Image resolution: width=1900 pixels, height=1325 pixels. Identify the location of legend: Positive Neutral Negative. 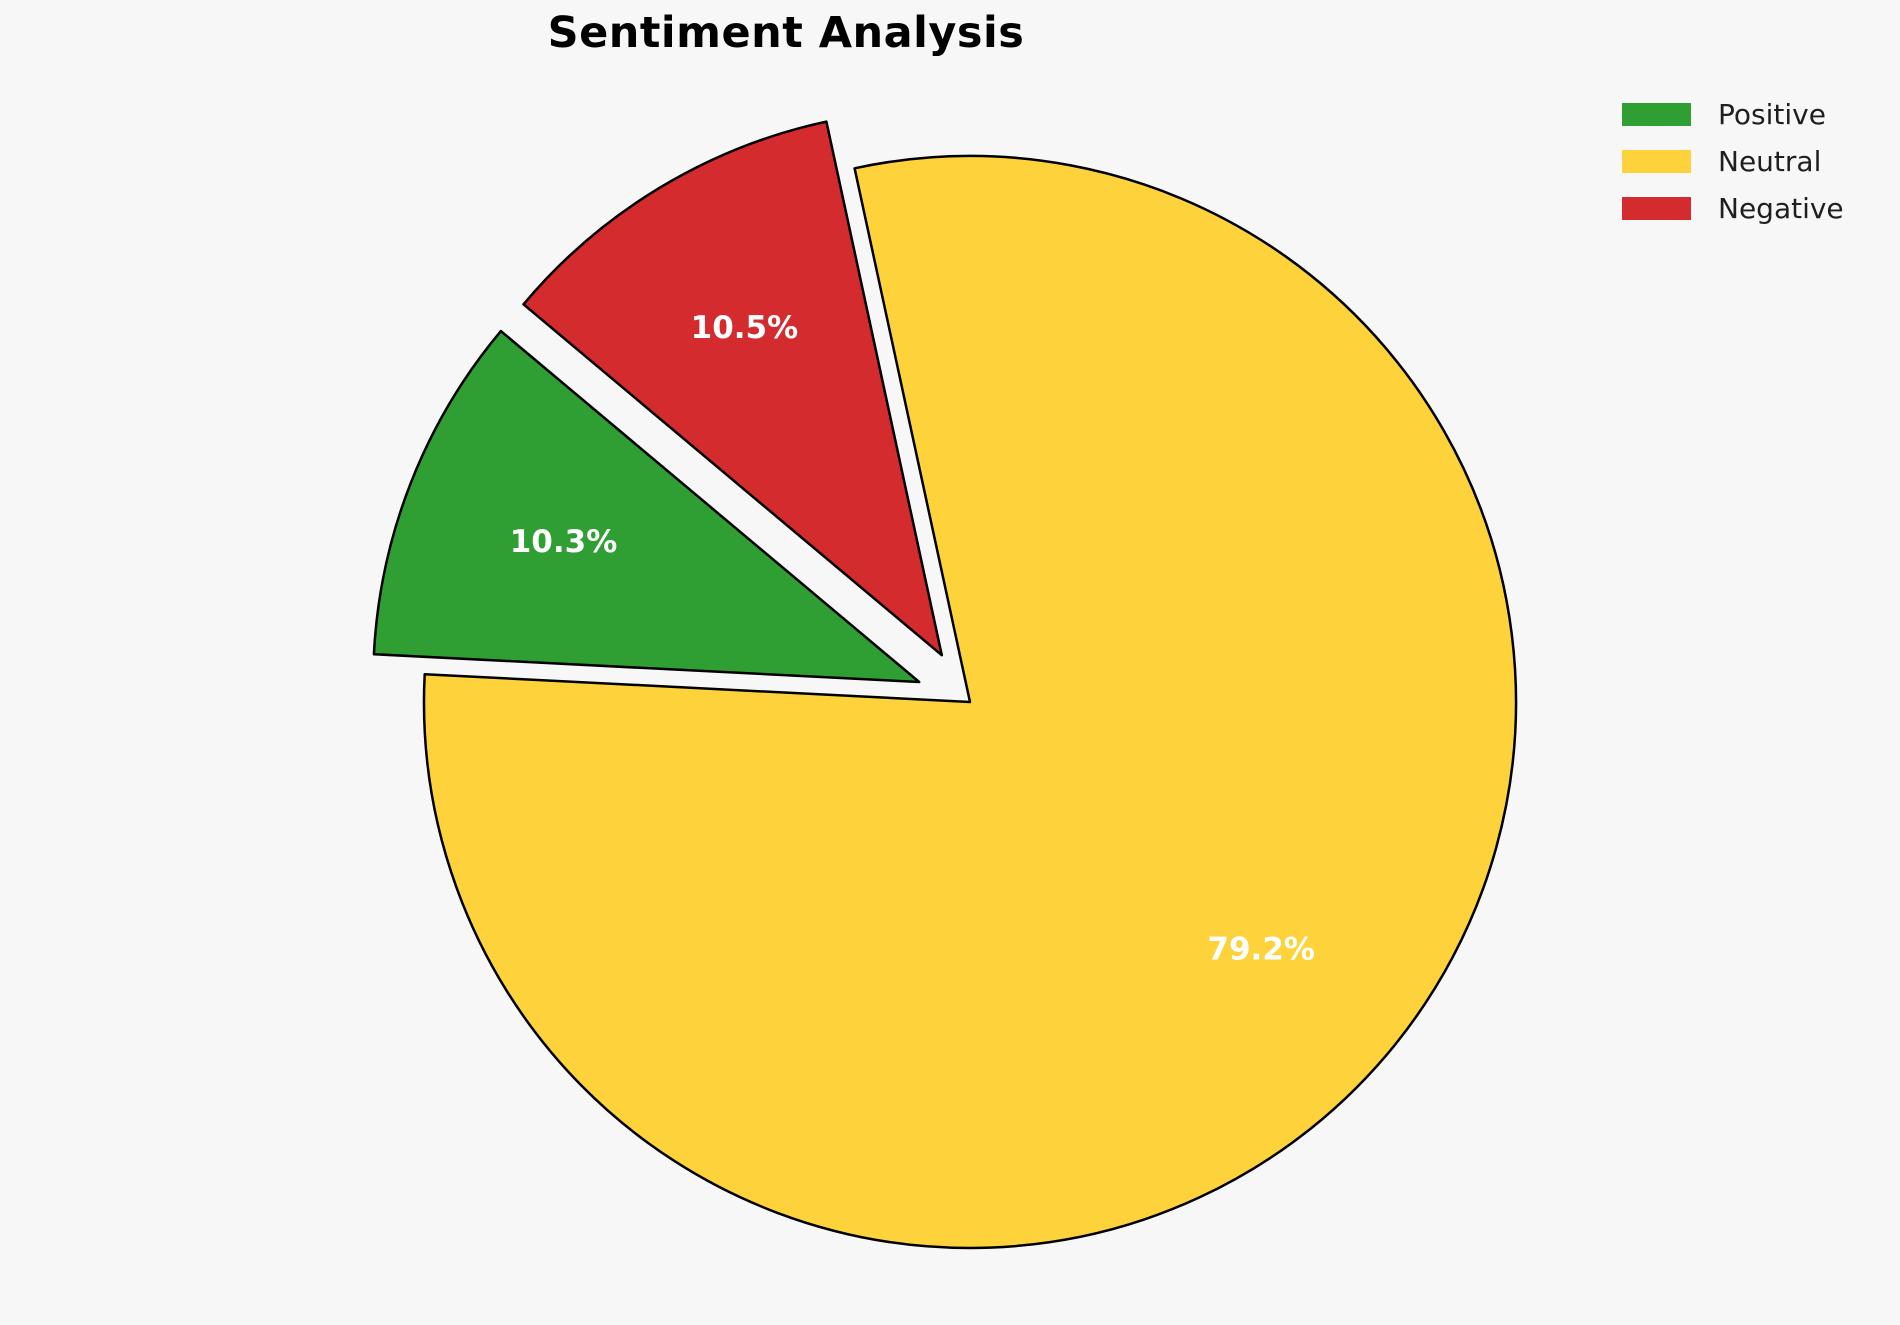
(1733, 161).